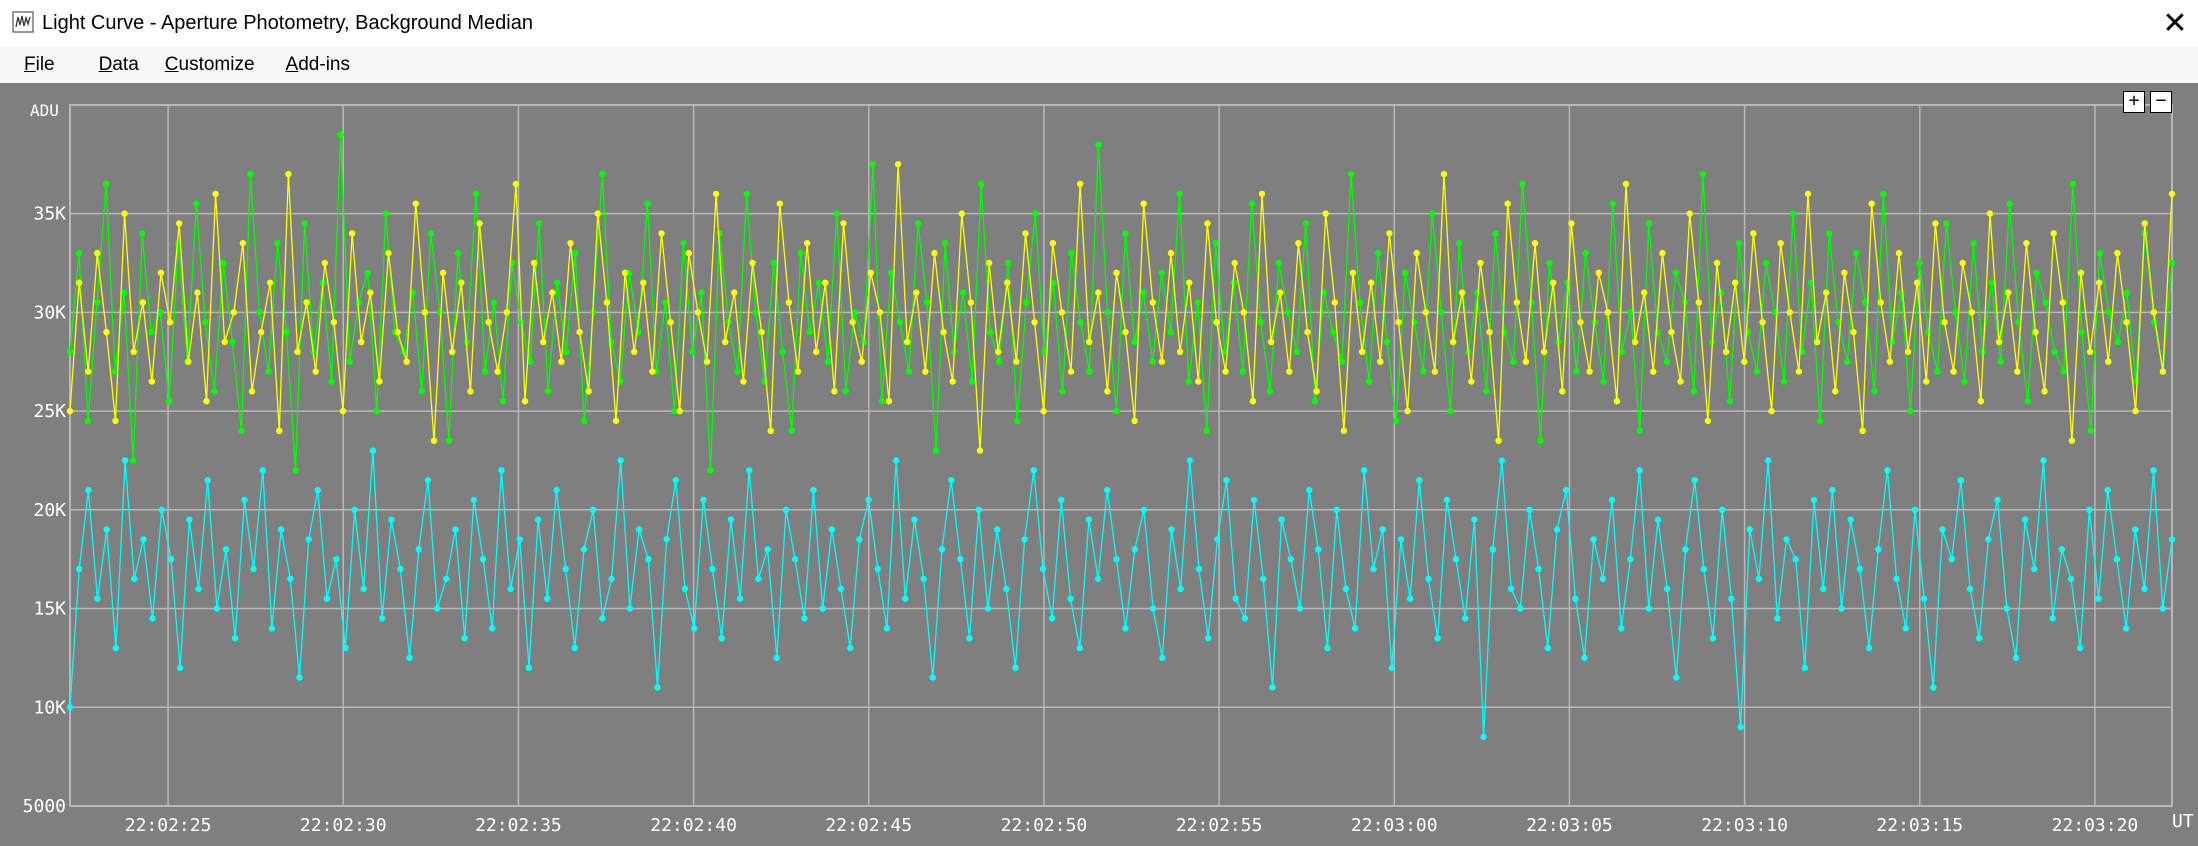  I want to click on zoom-out-button: −, so click(2161, 102).